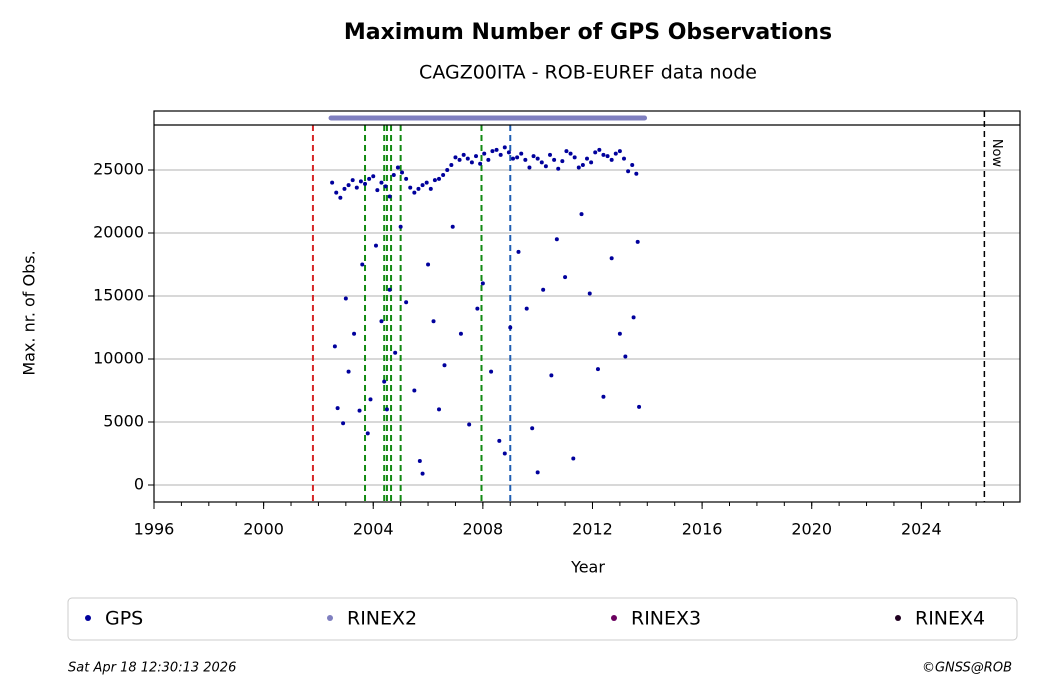 Image resolution: width=1040 pixels, height=699 pixels. What do you see at coordinates (118, 231) in the screenshot?
I see `y-tick-label: 20000` at bounding box center [118, 231].